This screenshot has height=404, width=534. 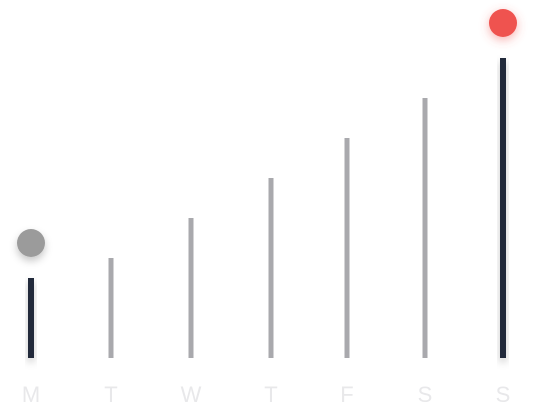 I want to click on x-tick-label-3: T, so click(x=270, y=393).